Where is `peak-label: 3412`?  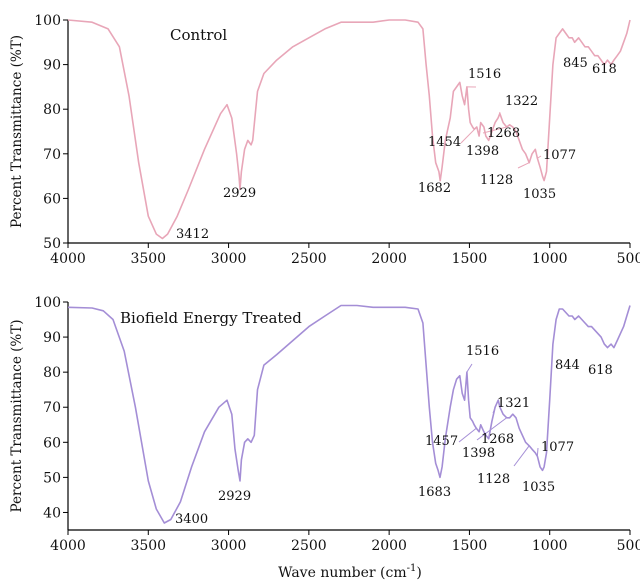 peak-label: 3412 is located at coordinates (192, 234).